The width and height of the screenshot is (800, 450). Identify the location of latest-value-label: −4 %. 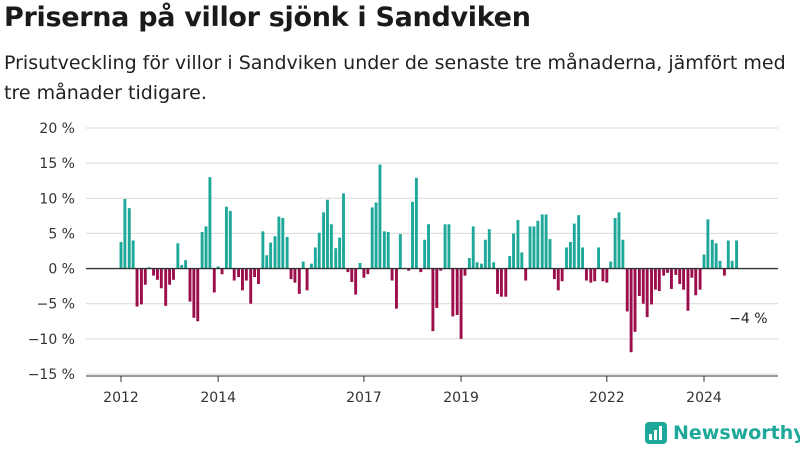
(748, 319).